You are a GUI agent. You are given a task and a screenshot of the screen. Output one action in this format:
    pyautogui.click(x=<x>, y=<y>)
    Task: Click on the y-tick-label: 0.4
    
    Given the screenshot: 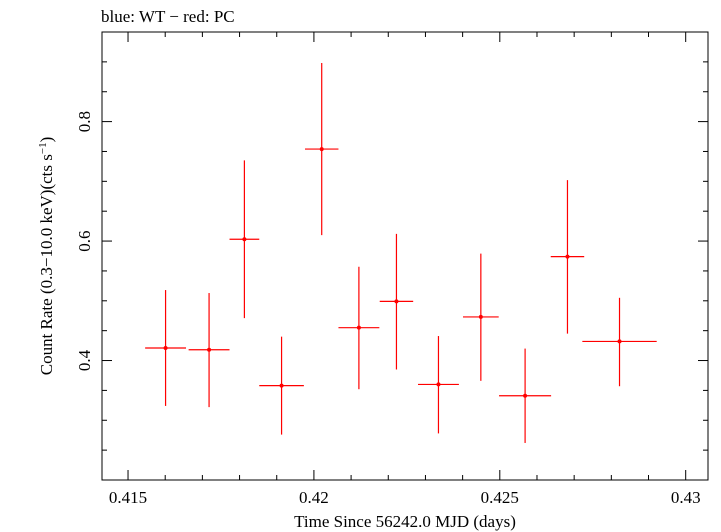 What is the action you would take?
    pyautogui.click(x=84, y=360)
    